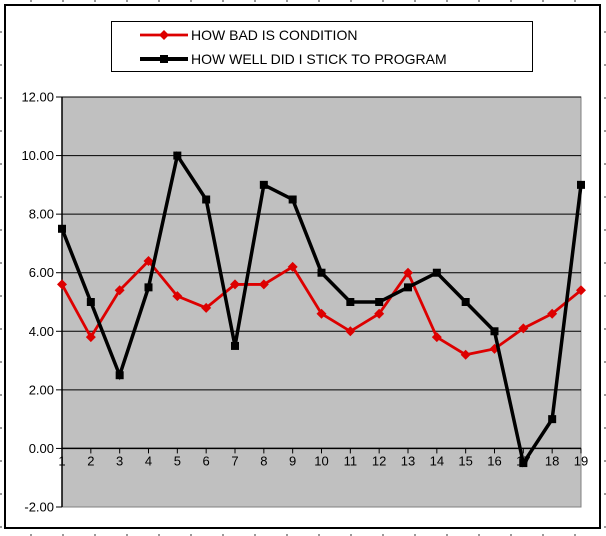  I want to click on x-tick-label: 7, so click(234, 460).